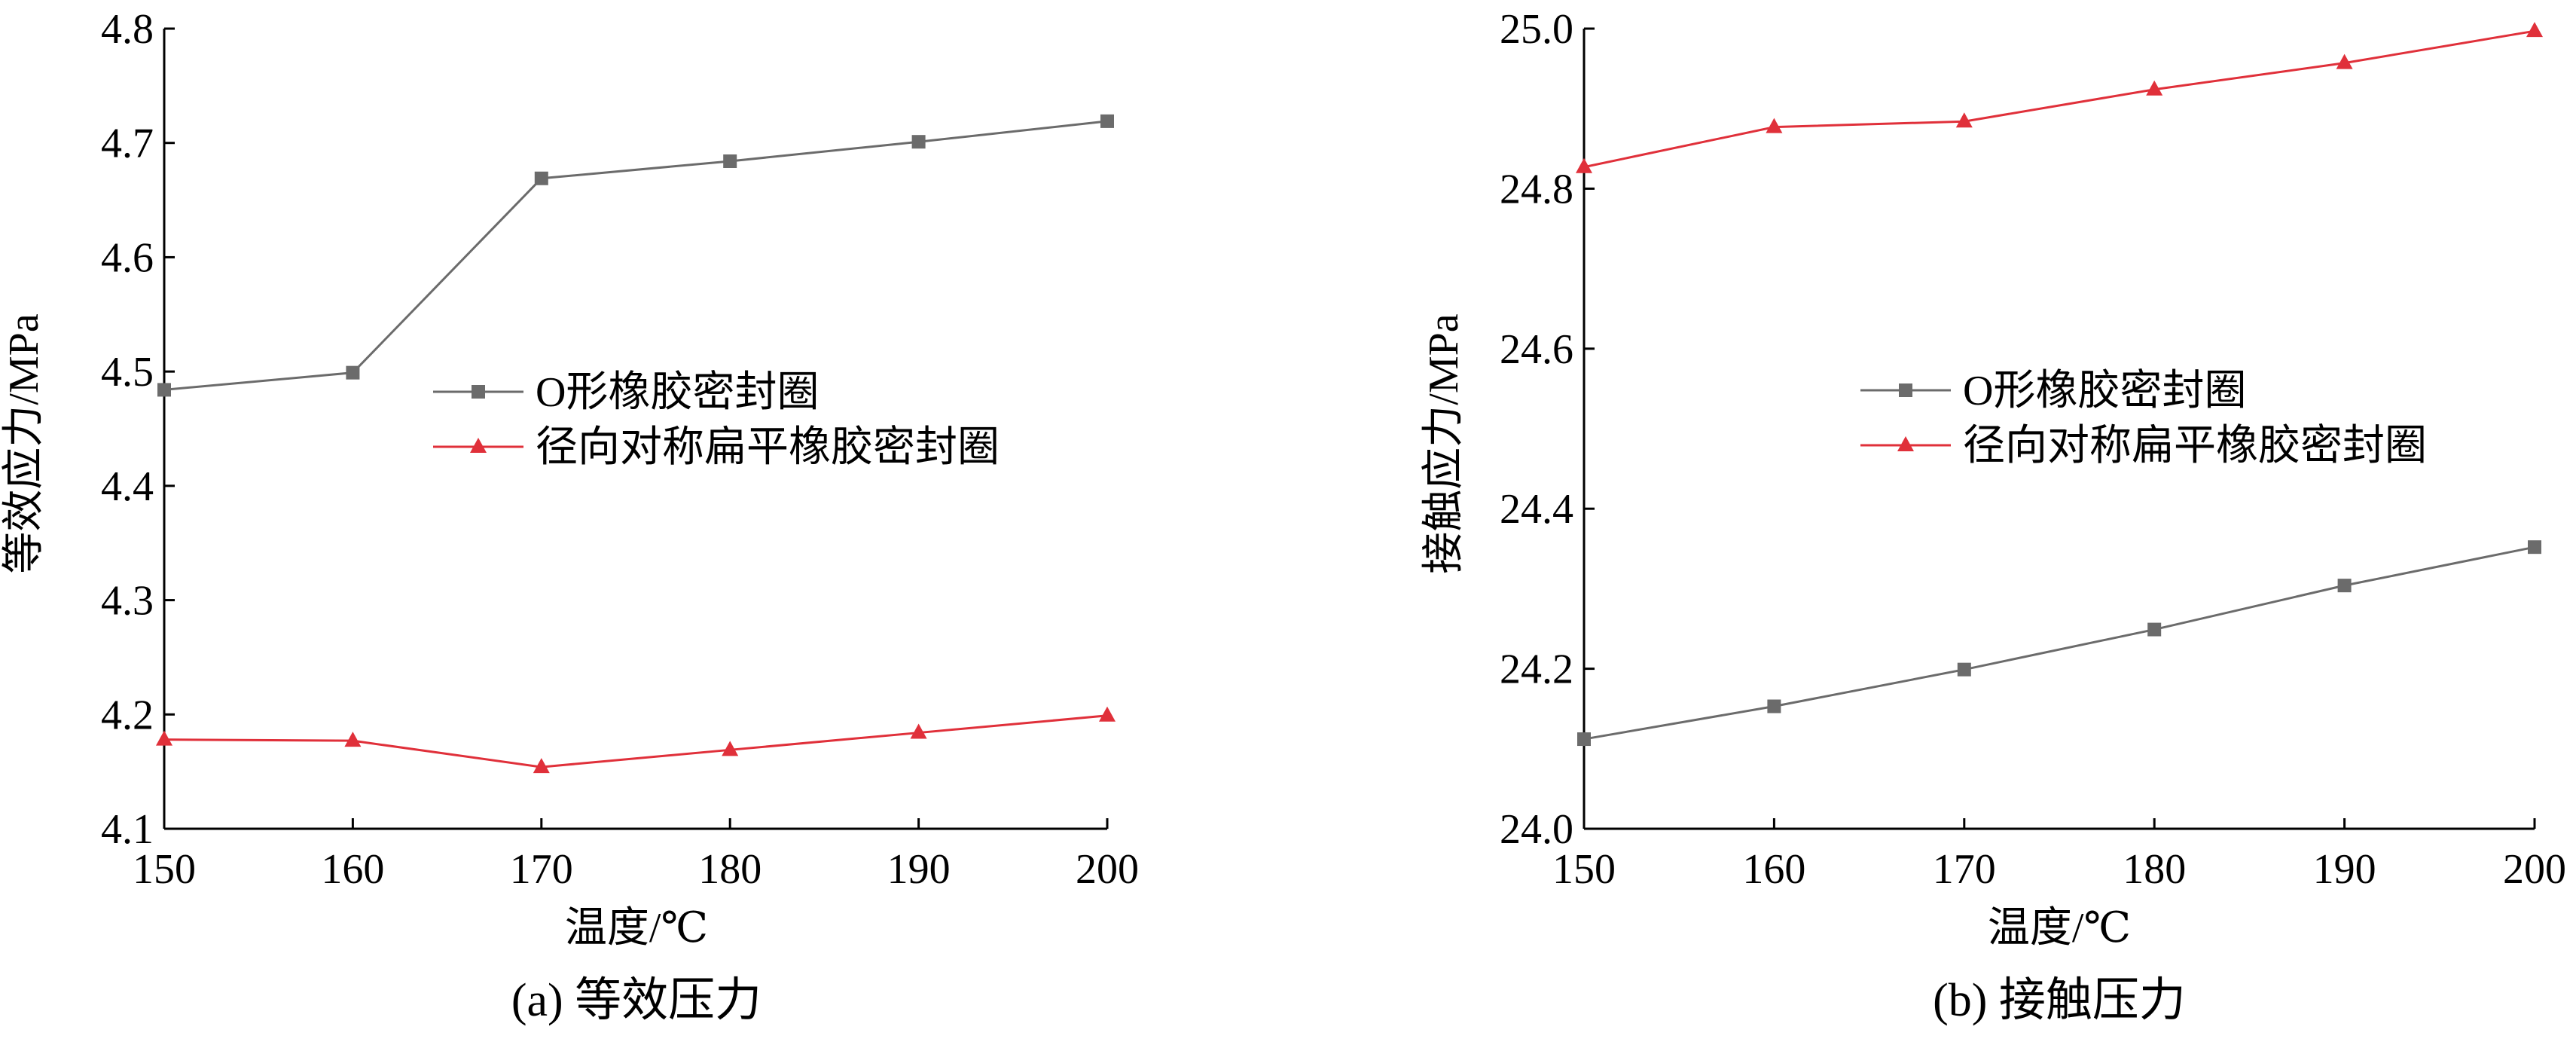  Describe the element at coordinates (128, 372) in the screenshot. I see `y-tick-label: 4.5` at that location.